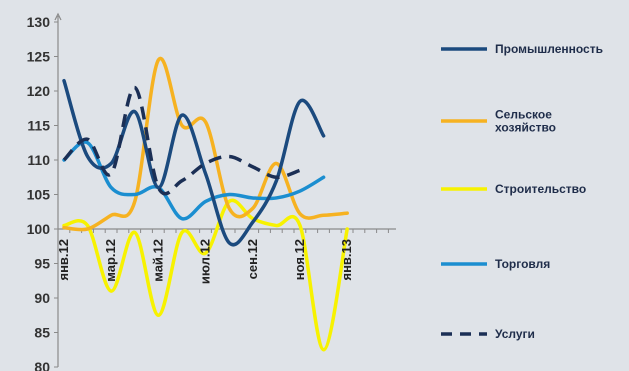 This screenshot has width=629, height=371. I want to click on x-tick-label: июл.12, so click(205, 261).